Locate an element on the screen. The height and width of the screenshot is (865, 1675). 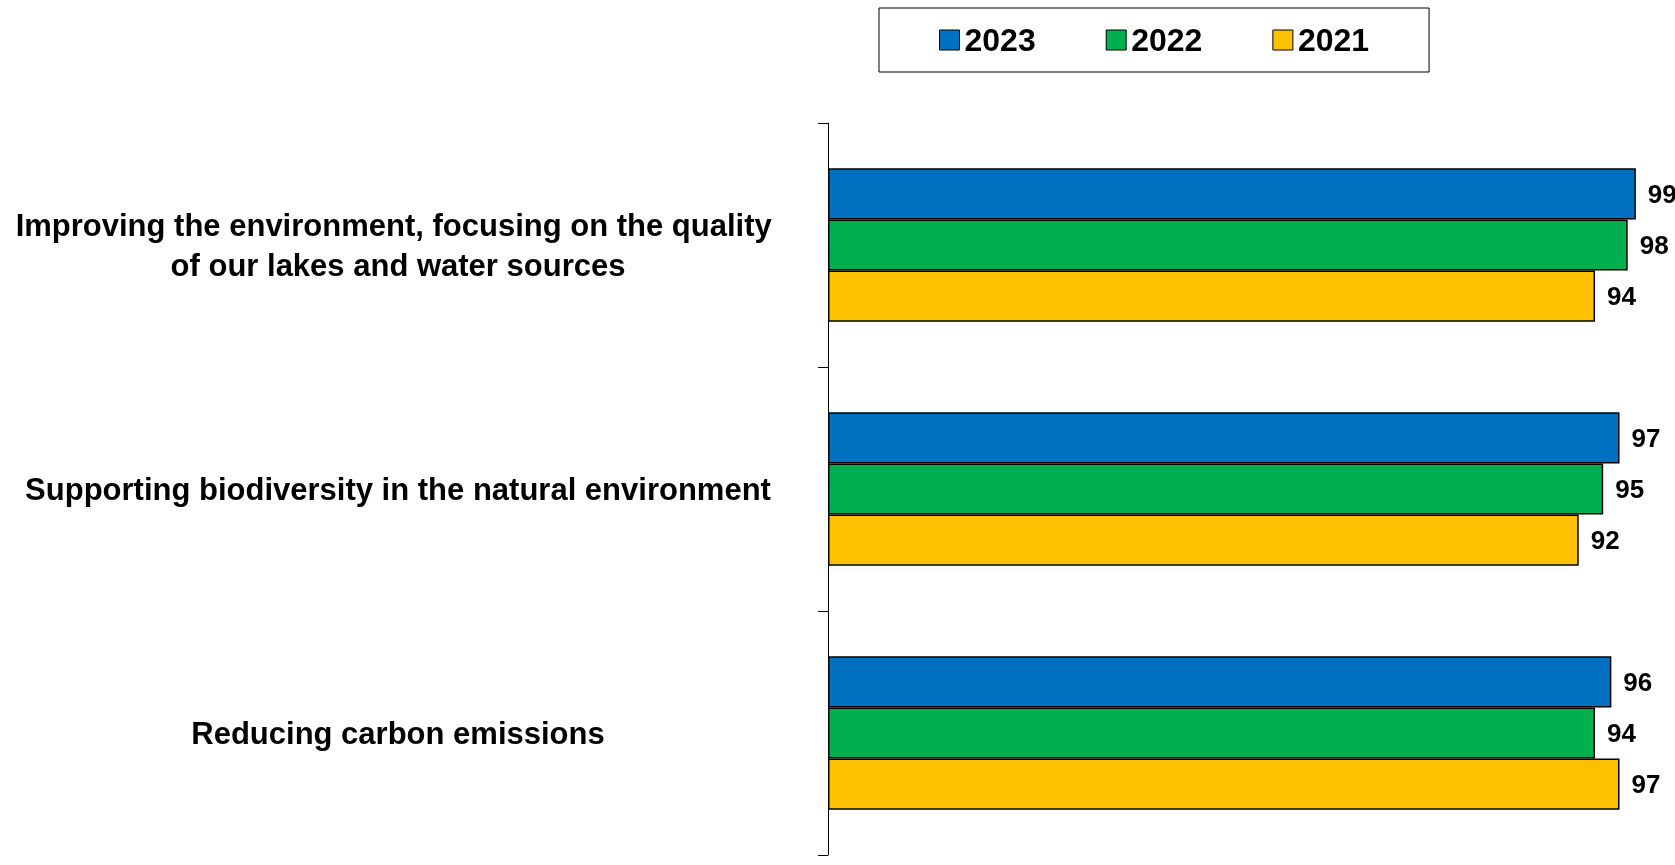
data-label: 92 is located at coordinates (1605, 540).